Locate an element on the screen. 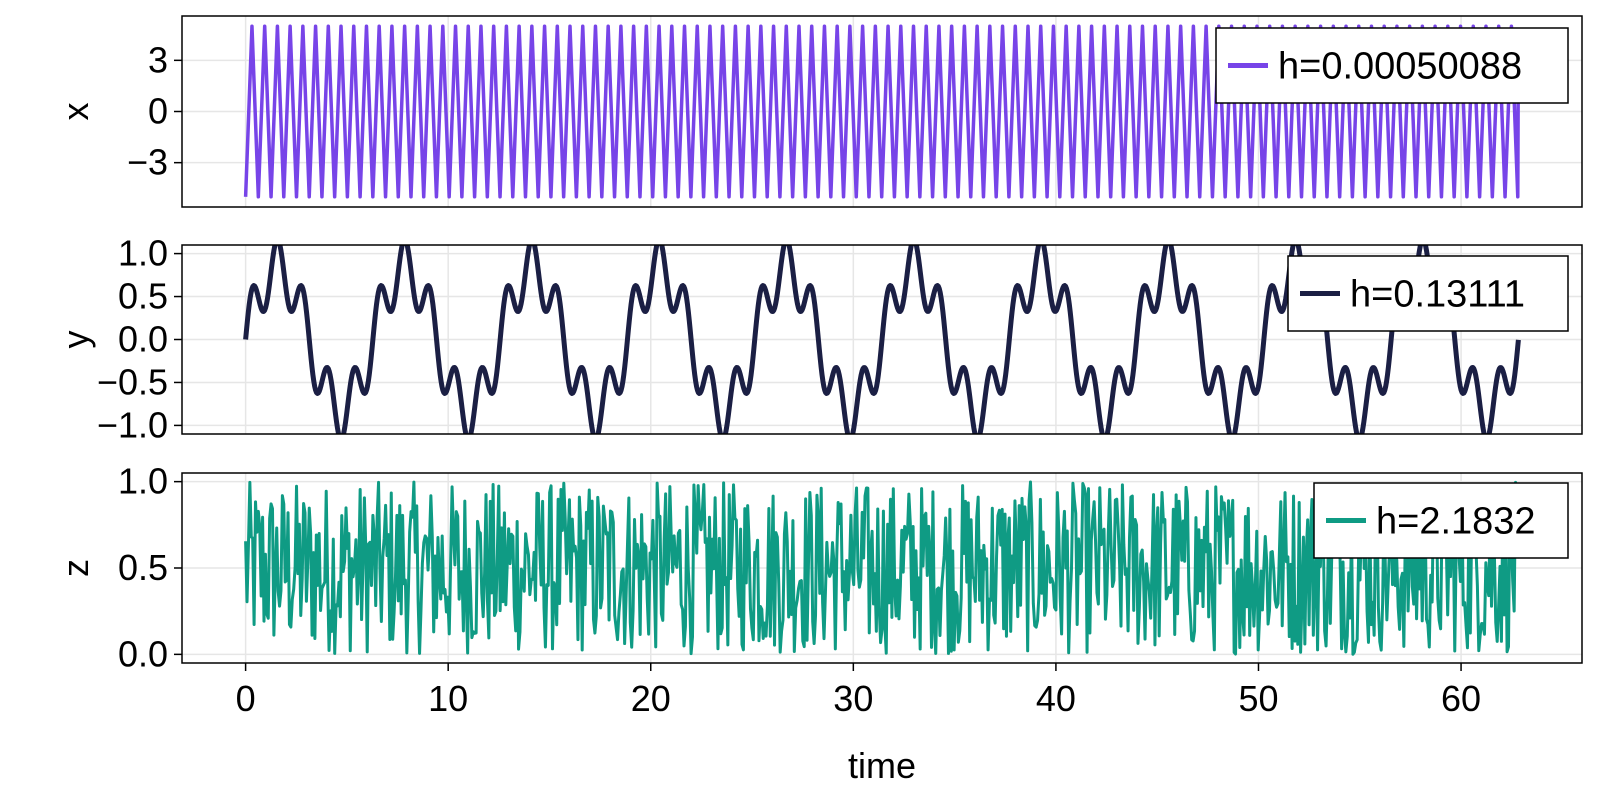  y-axis-label: z is located at coordinates (75, 568).